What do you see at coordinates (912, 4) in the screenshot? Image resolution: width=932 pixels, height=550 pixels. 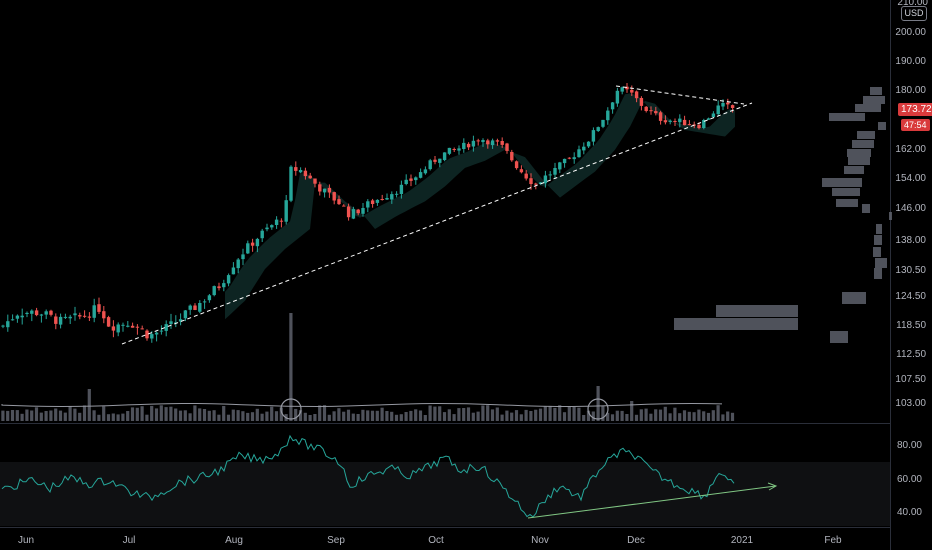 I see `price-tick: 210.00` at bounding box center [912, 4].